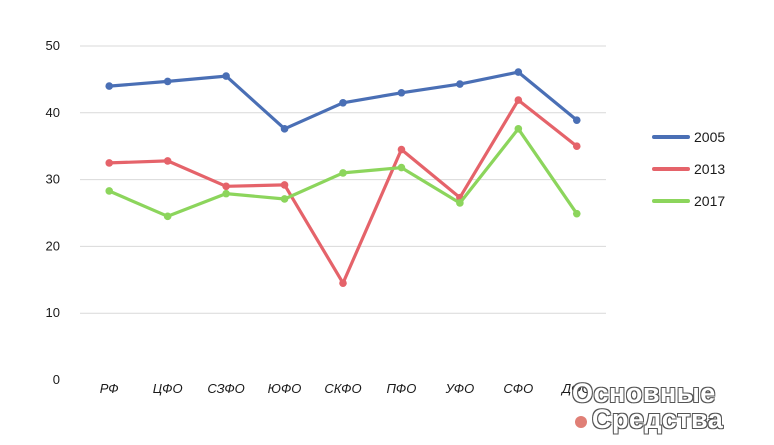 The height and width of the screenshot is (445, 774). I want to click on x-tick-label: СКФО, so click(342, 388).